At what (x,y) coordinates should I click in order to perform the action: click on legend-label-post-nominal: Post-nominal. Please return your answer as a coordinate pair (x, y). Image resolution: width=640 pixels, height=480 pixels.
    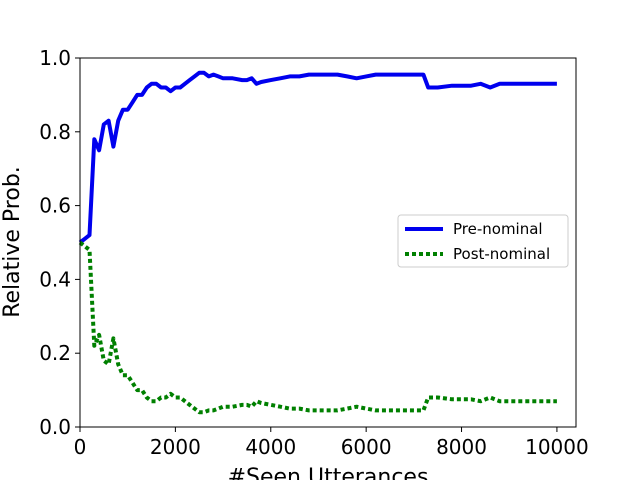
    Looking at the image, I should click on (501, 254).